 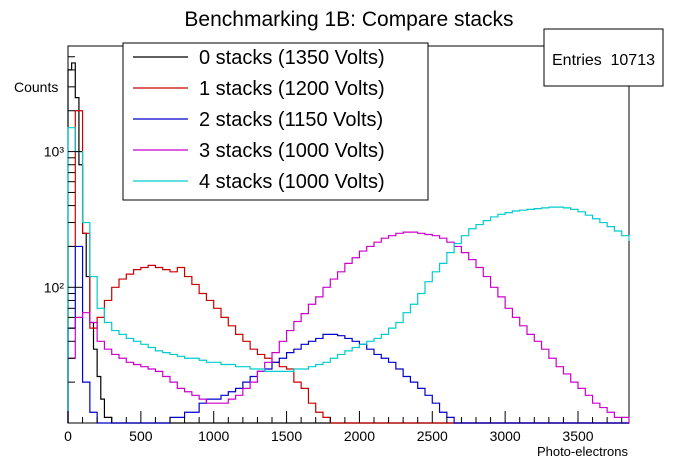 What do you see at coordinates (54, 287) in the screenshot?
I see `y-tick-label: 10²` at bounding box center [54, 287].